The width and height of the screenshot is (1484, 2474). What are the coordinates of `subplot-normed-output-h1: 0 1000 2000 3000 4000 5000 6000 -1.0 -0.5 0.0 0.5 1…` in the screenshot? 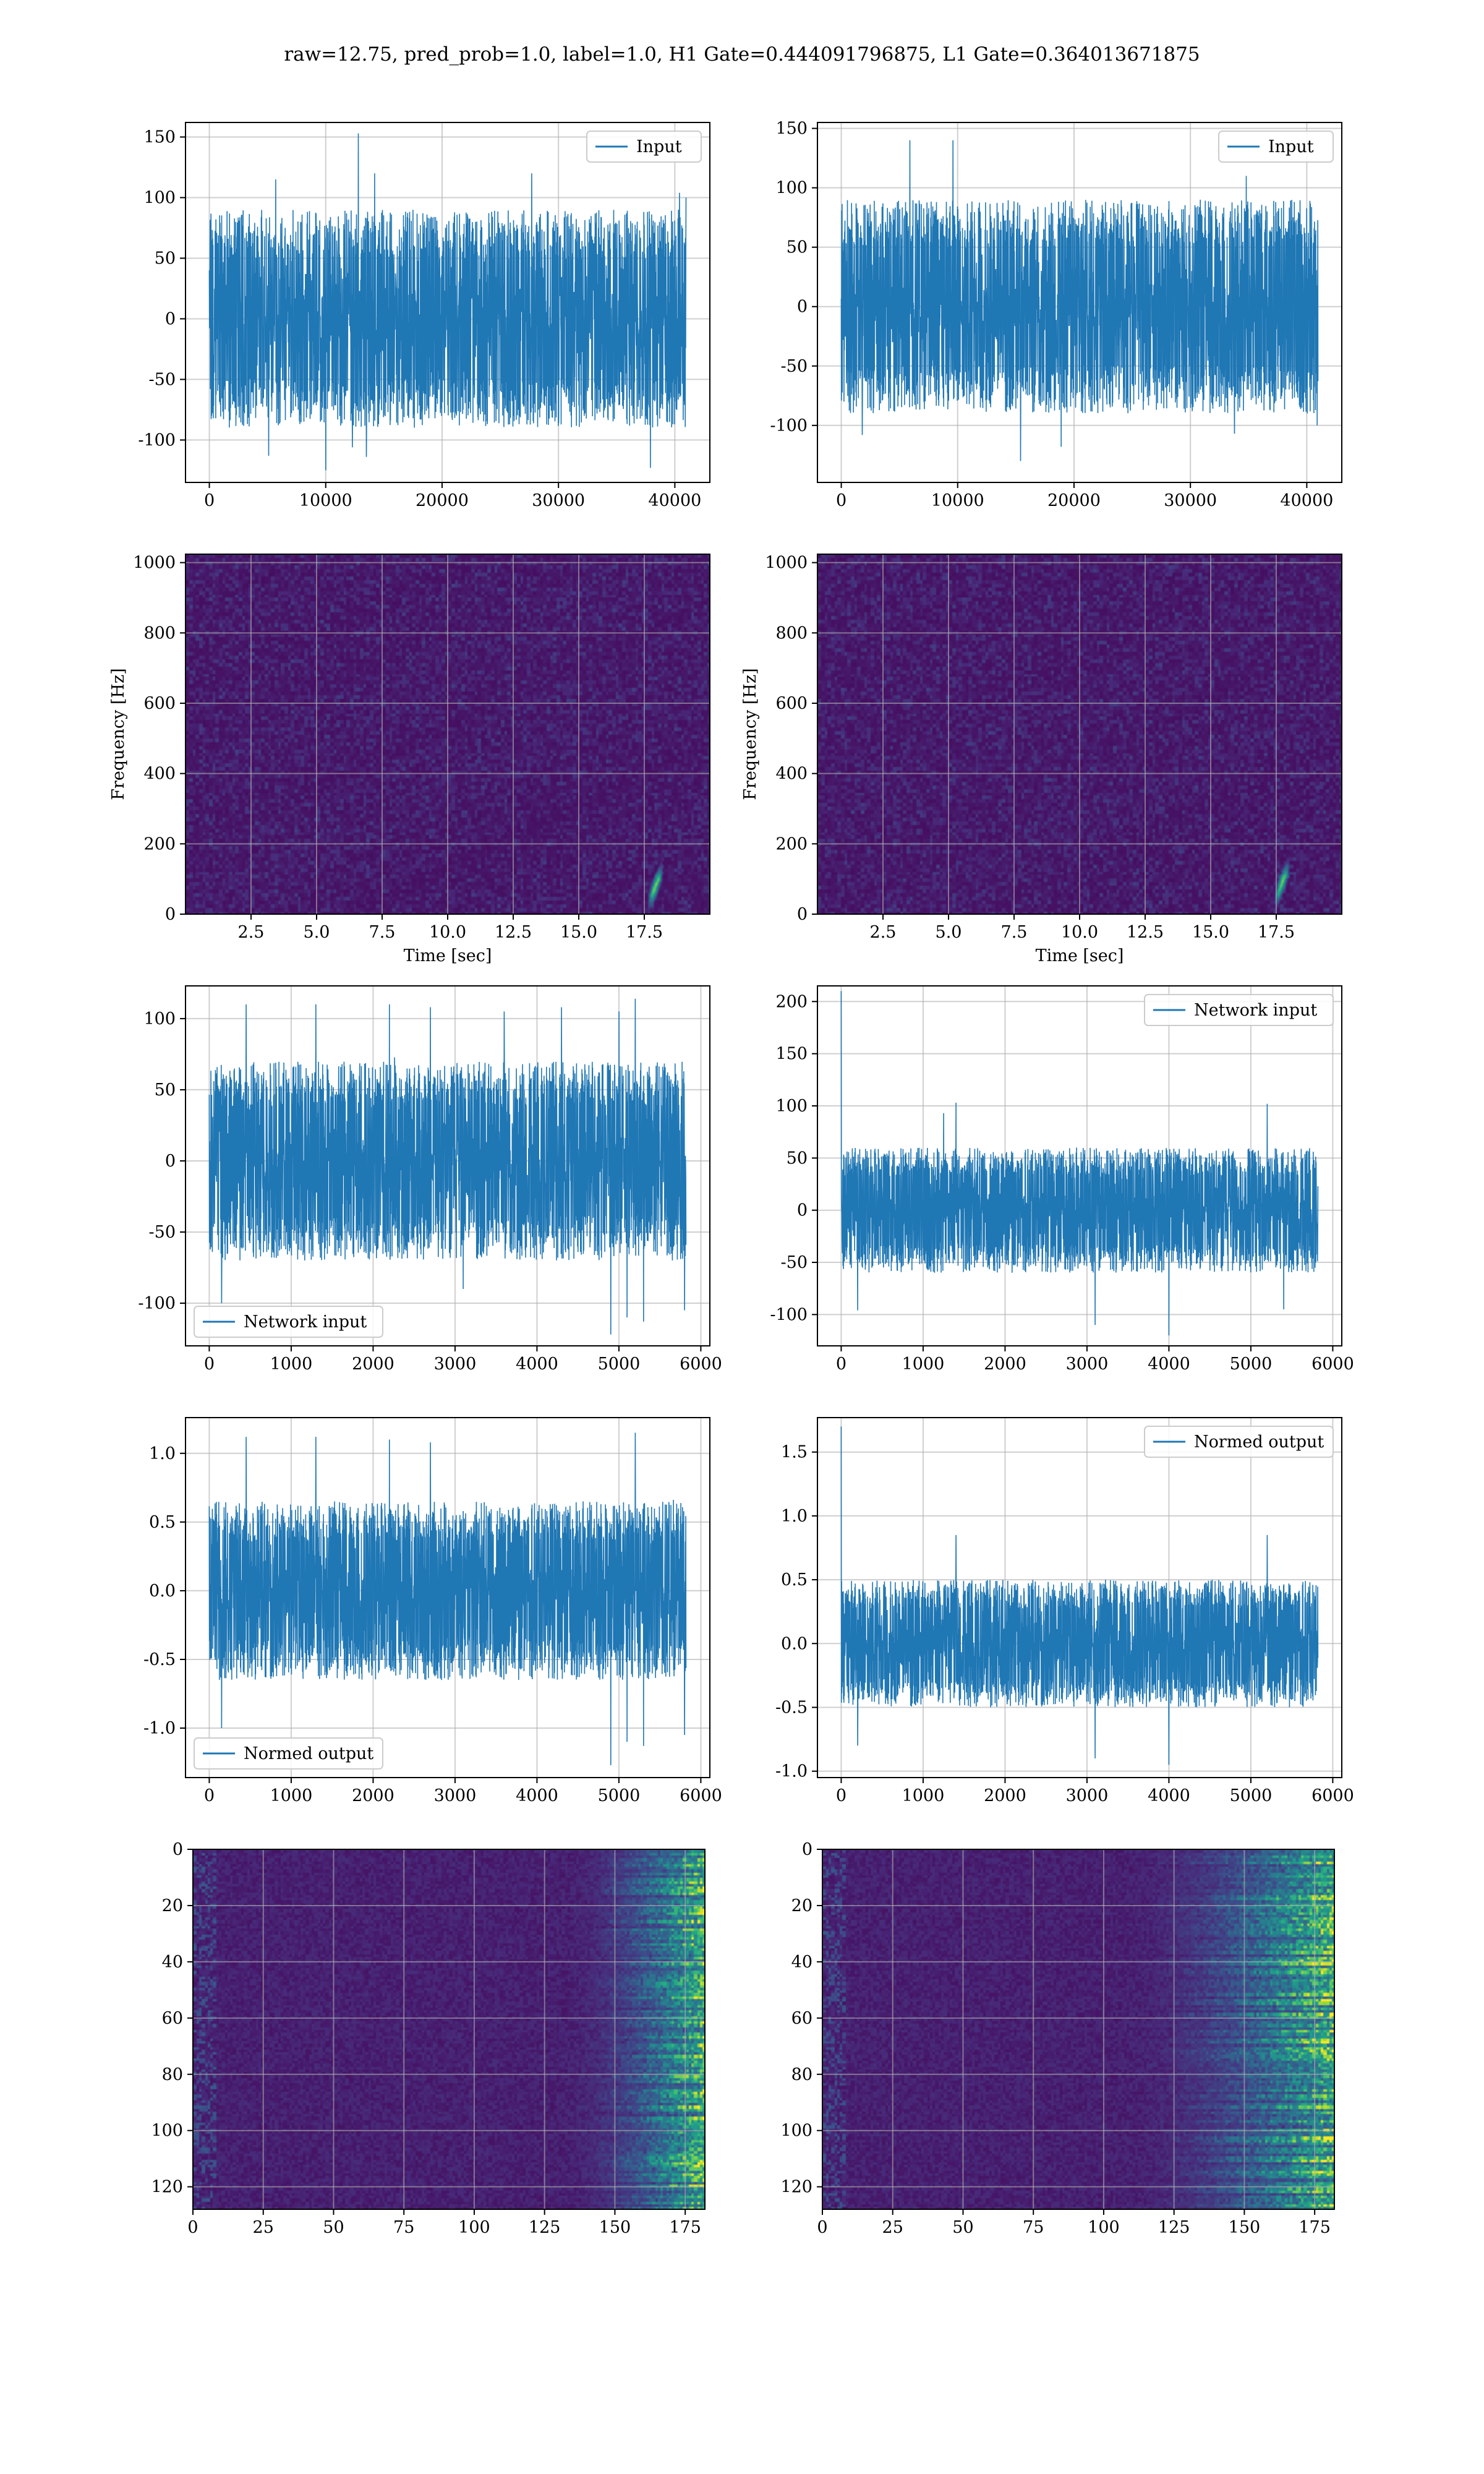 It's located at (432, 1611).